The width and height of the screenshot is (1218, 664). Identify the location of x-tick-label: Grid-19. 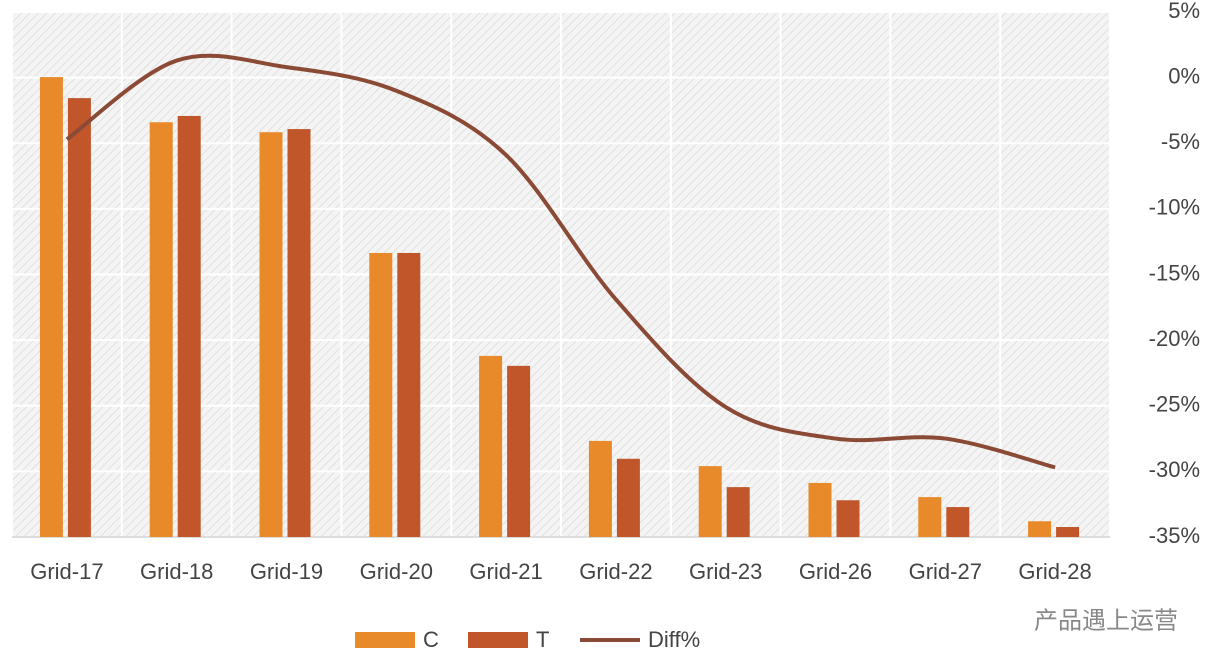
(286, 571).